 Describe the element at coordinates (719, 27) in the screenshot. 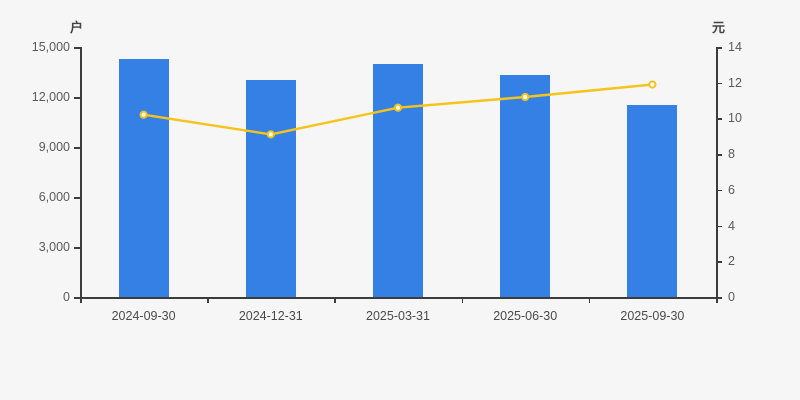

I see `right-axis-unit-label: 元` at that location.